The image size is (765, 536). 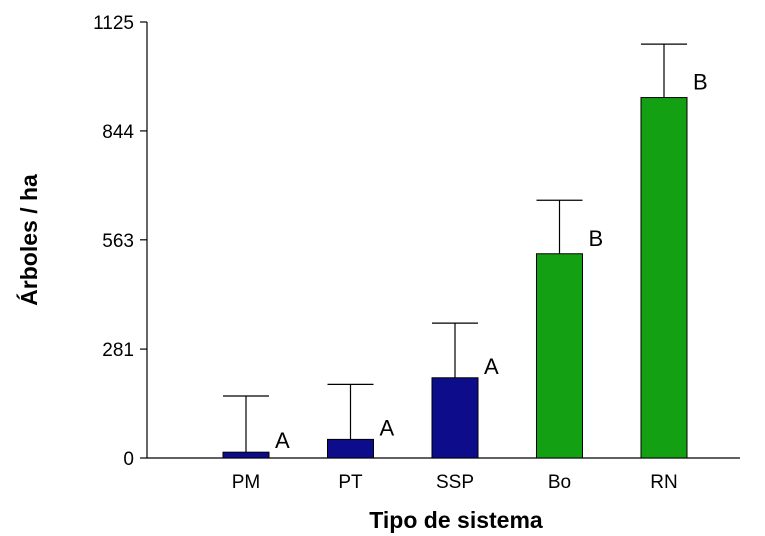 I want to click on bar-pm, so click(x=246, y=455).